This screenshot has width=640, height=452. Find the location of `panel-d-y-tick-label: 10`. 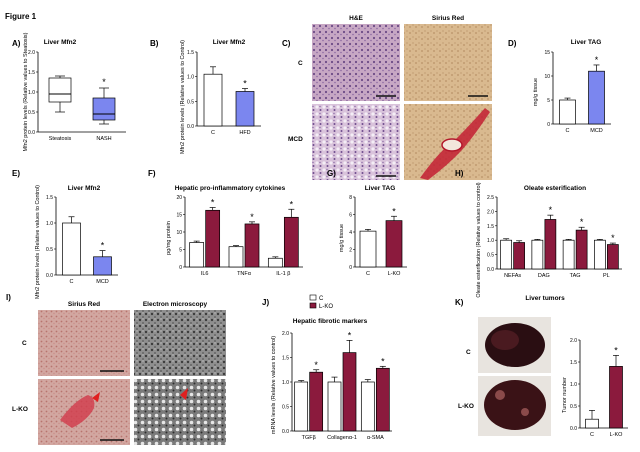

panel-d-y-tick-label: 10 is located at coordinates (547, 77).